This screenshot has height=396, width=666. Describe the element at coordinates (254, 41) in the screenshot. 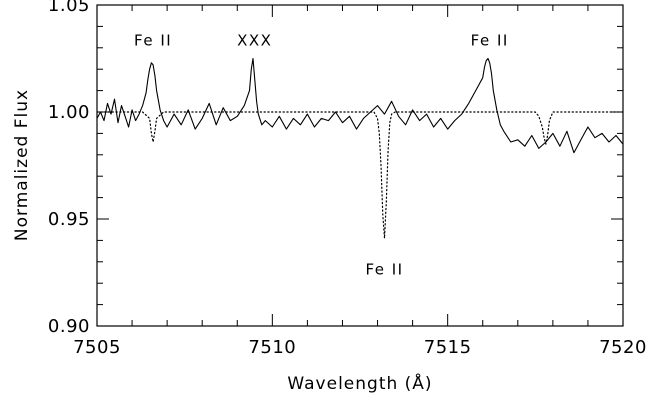

I see `line-annotation: XXX` at that location.